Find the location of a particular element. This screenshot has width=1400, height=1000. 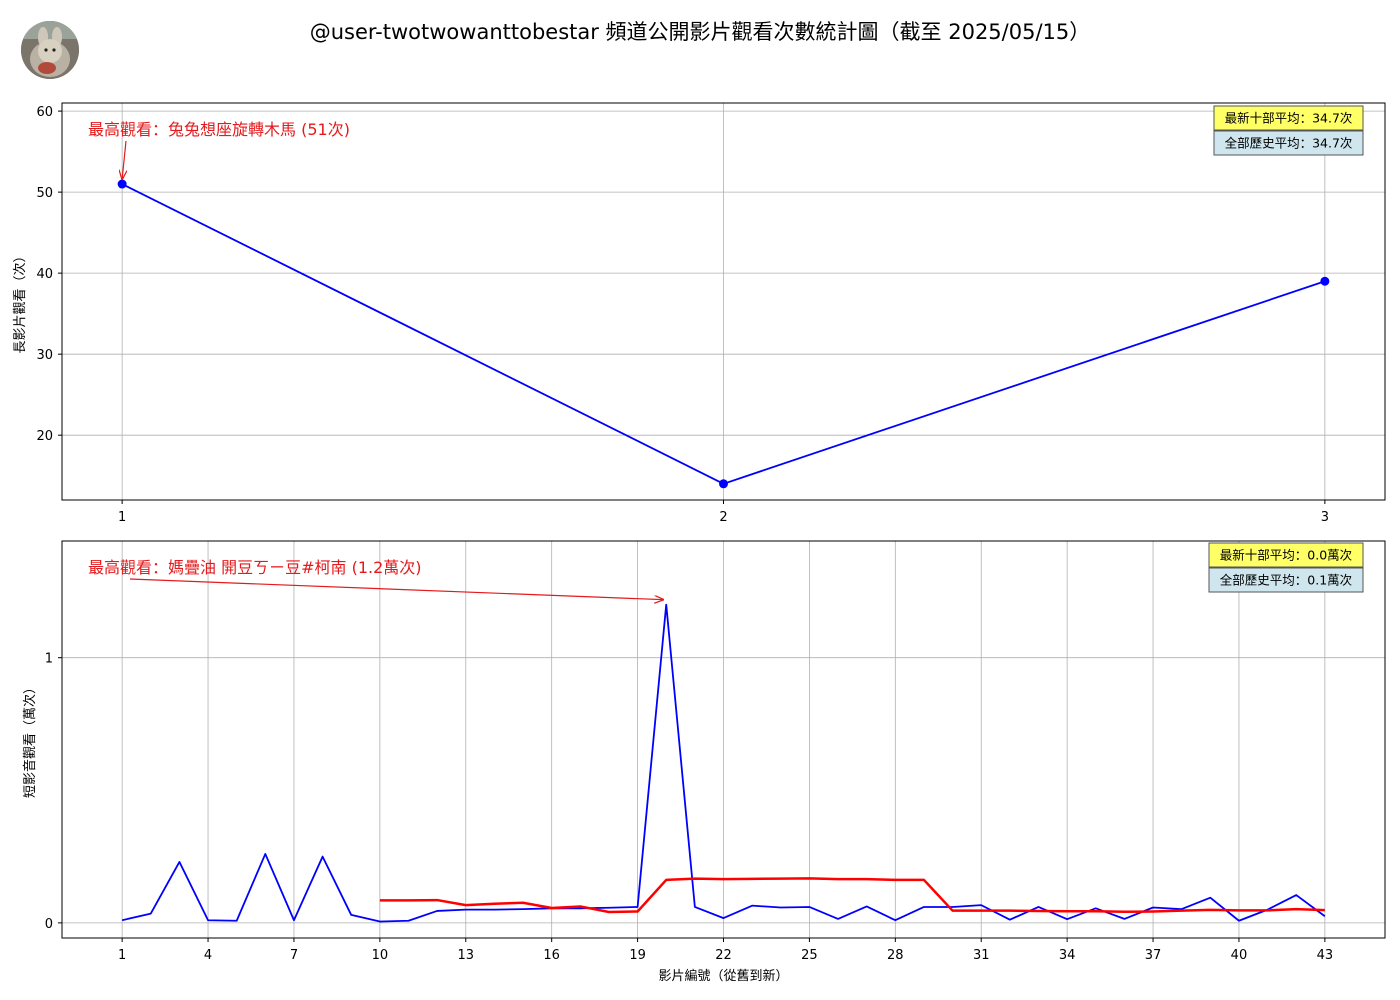

y-tick-label: 50 is located at coordinates (44, 193).